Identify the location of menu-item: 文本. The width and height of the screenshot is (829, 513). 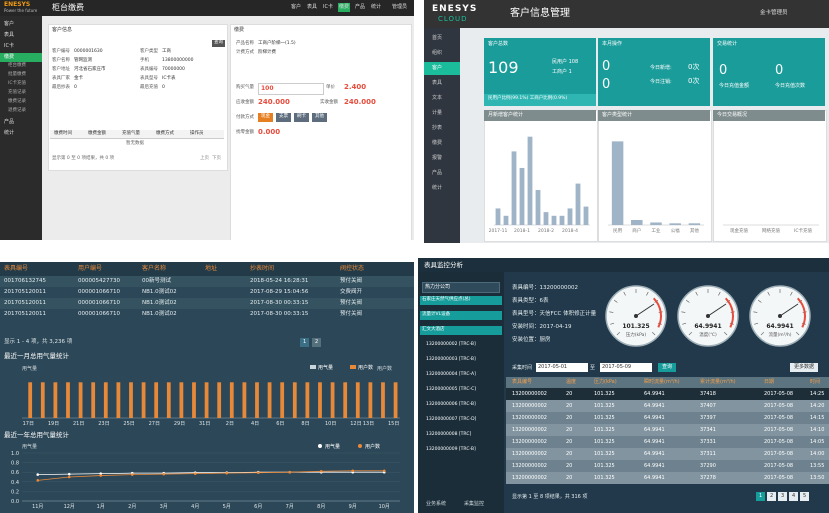
(437, 98).